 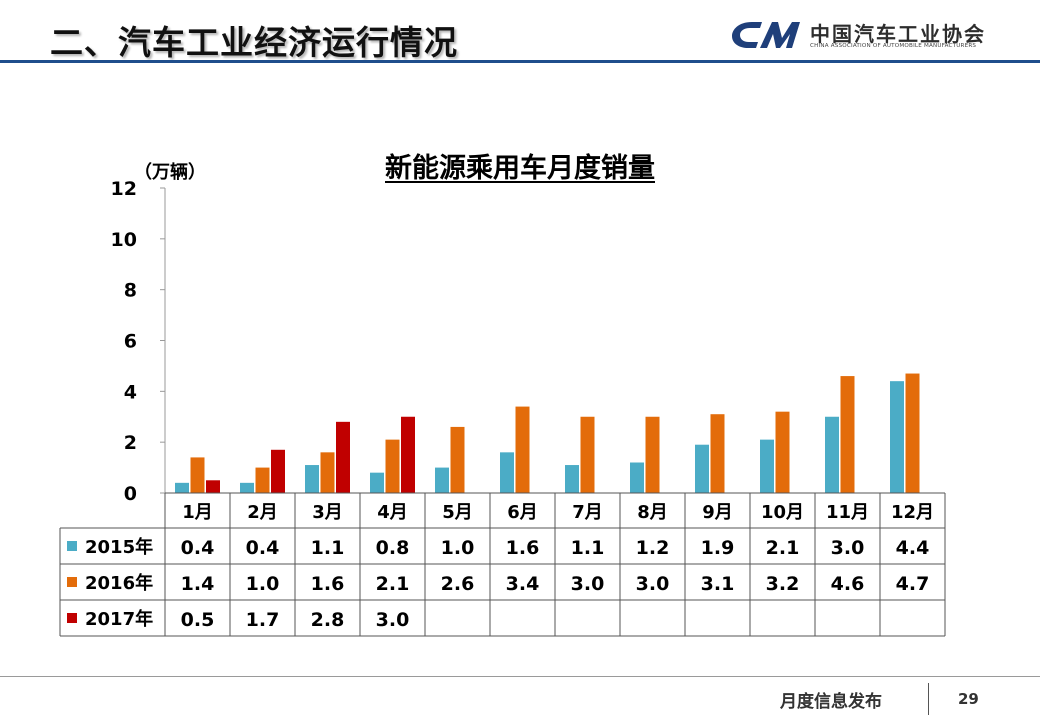 What do you see at coordinates (847, 512) in the screenshot?
I see `category-label: 11月` at bounding box center [847, 512].